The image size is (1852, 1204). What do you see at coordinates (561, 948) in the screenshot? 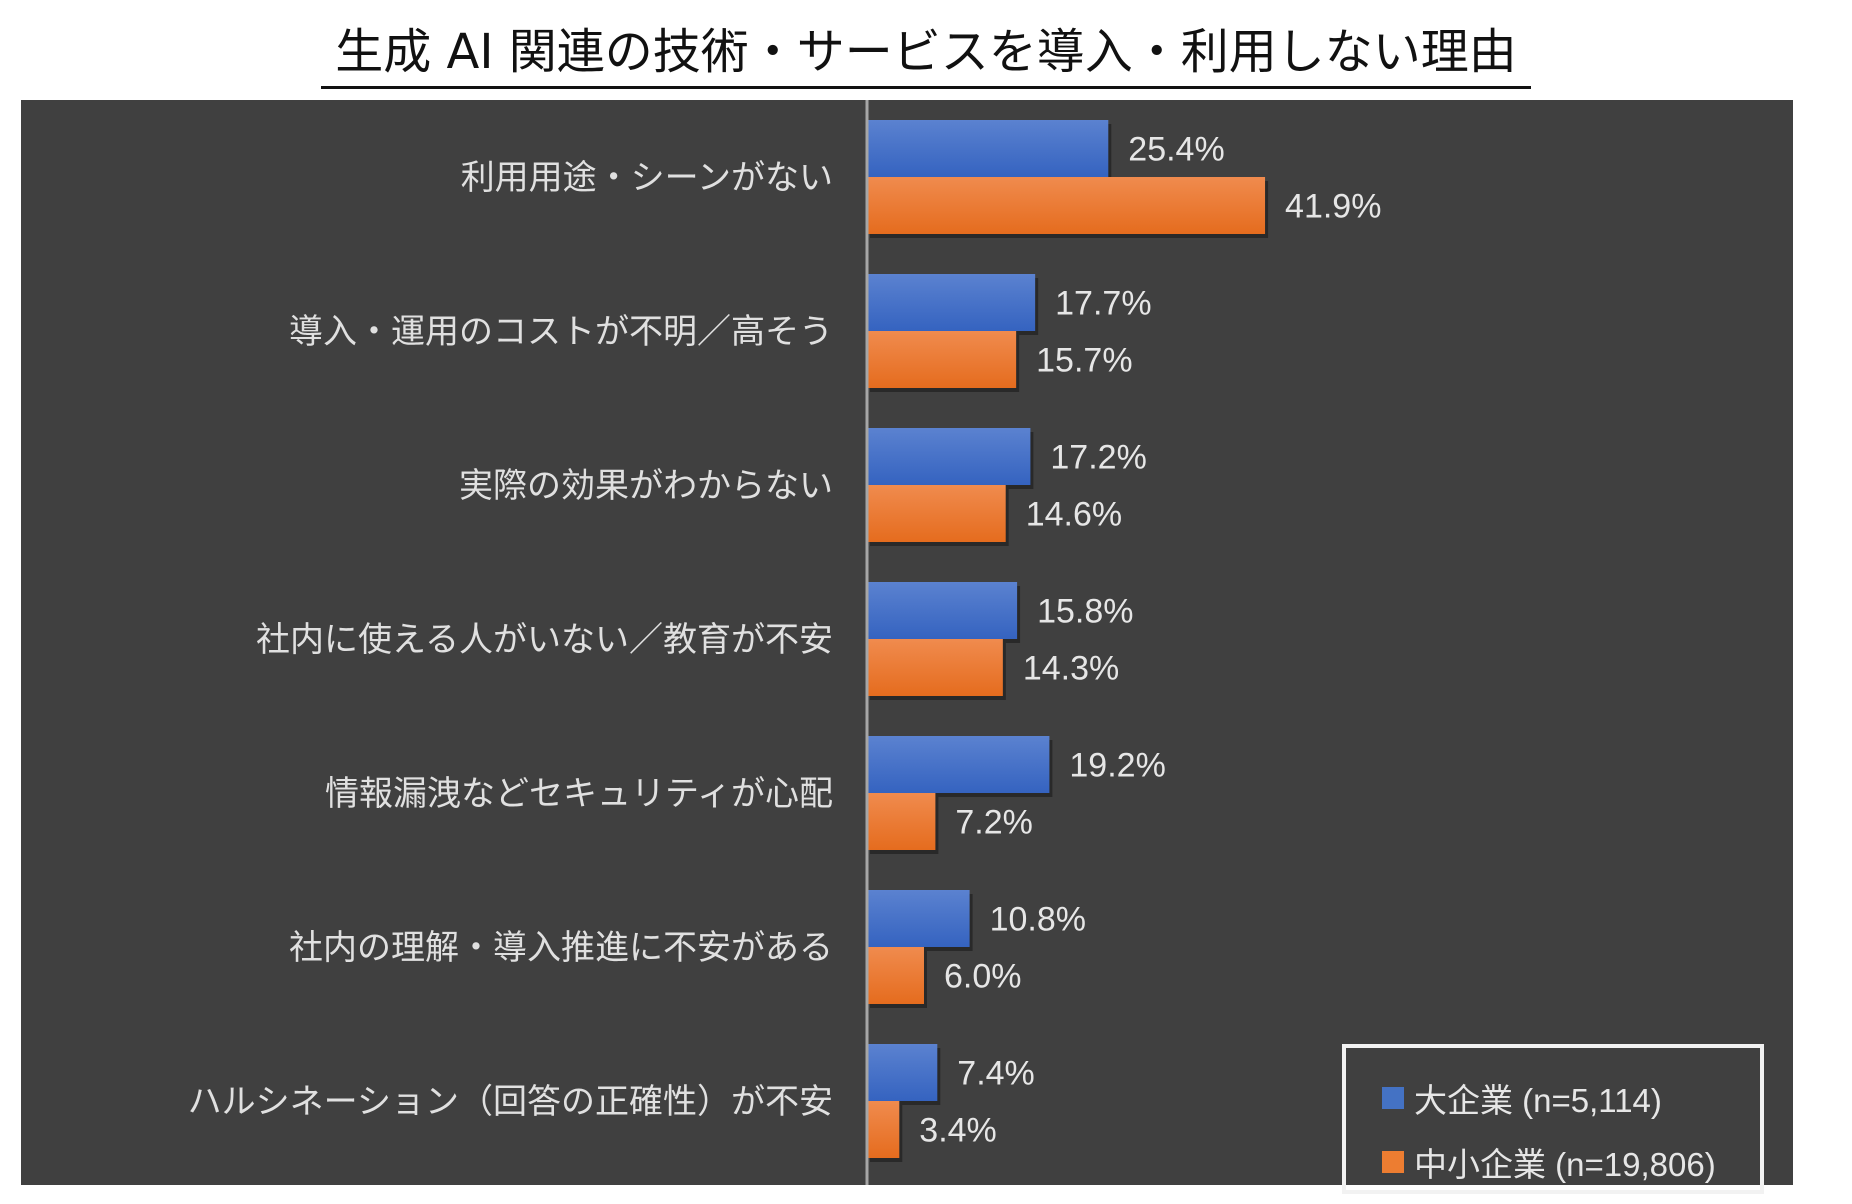
I see `category-label: 社内の理解・導入推進に不安がある` at bounding box center [561, 948].